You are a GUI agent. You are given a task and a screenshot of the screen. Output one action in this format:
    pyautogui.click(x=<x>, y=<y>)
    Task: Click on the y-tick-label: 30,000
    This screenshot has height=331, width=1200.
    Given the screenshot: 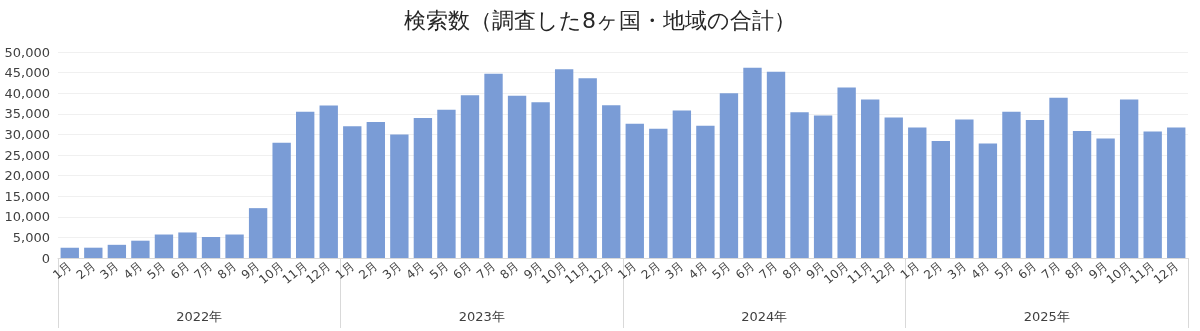 What is the action you would take?
    pyautogui.click(x=27, y=134)
    